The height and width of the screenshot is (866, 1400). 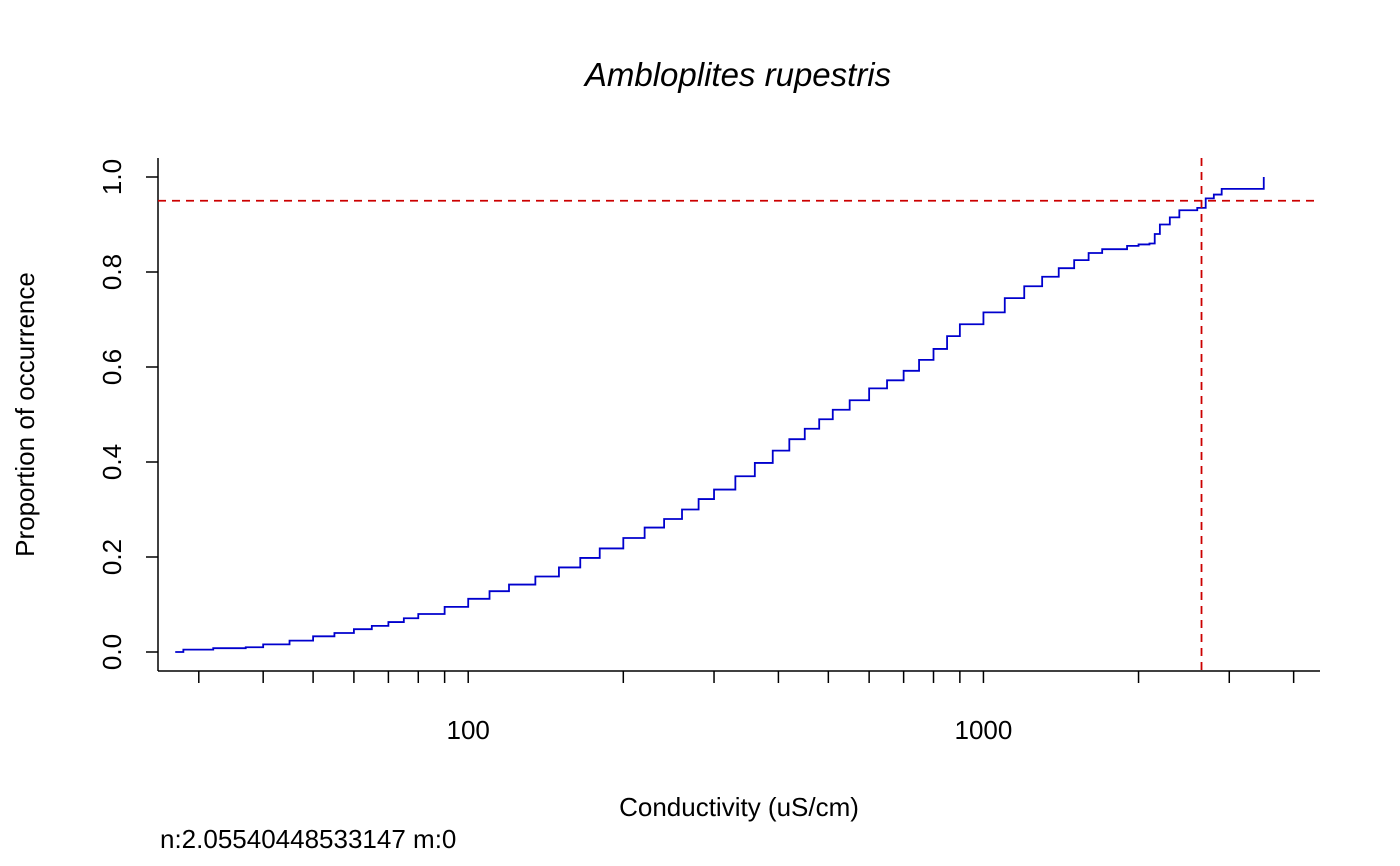 What do you see at coordinates (112, 367) in the screenshot?
I see `y-tick-label: 0.6` at bounding box center [112, 367].